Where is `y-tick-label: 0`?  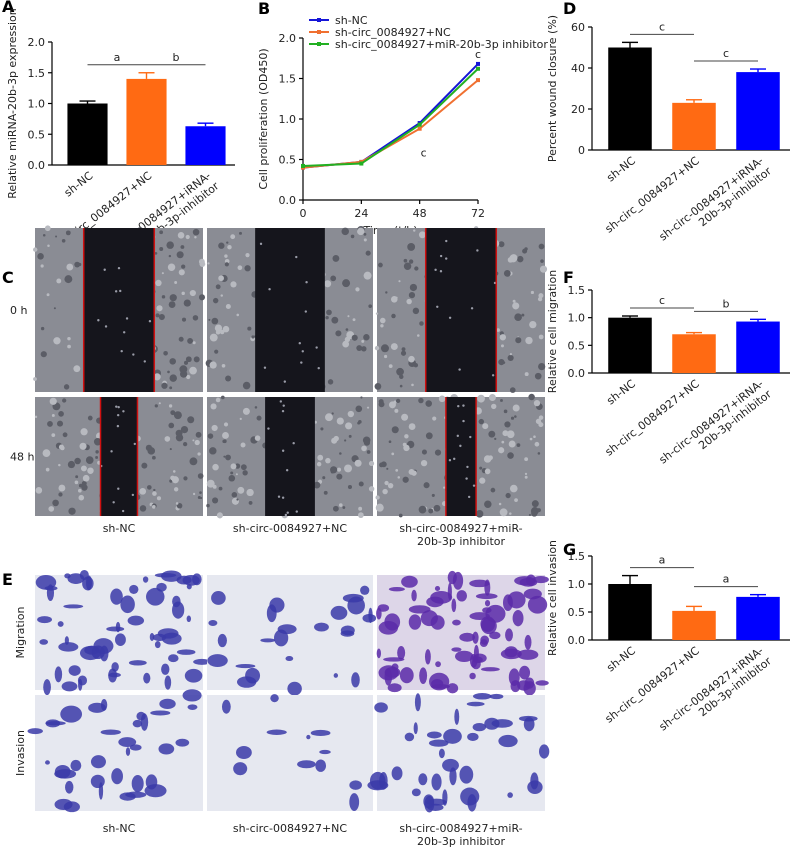 y-tick-label: 0 is located at coordinates (581, 150).